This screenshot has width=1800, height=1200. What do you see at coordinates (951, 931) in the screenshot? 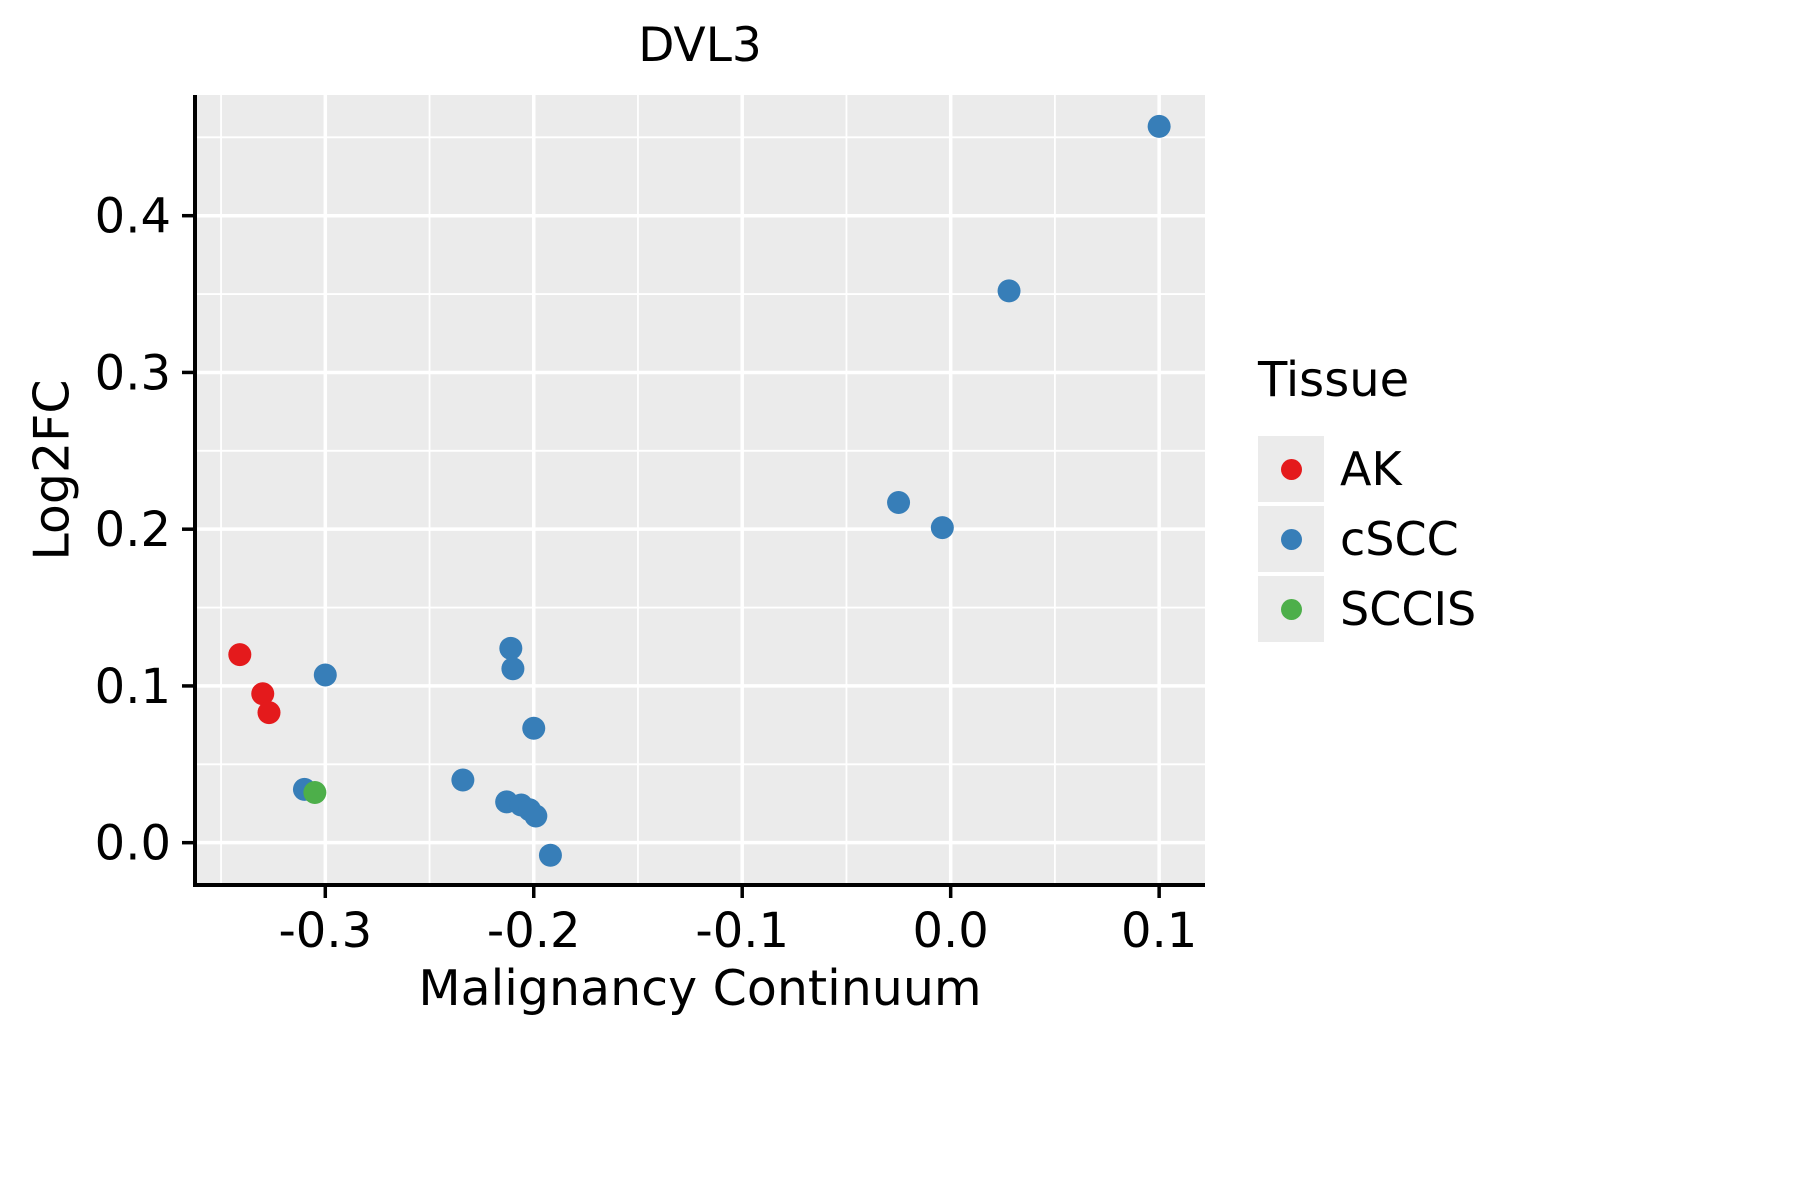
I see `x-tick-label: 0.0` at bounding box center [951, 931].